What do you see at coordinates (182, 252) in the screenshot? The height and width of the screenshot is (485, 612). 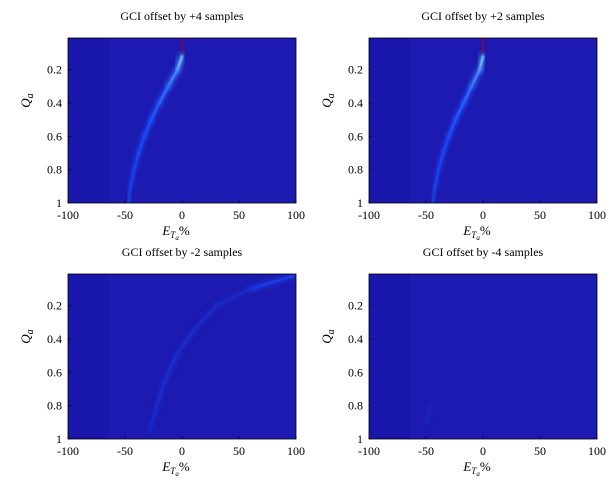 I see `panel-title: GCI offset by -2 samples` at bounding box center [182, 252].